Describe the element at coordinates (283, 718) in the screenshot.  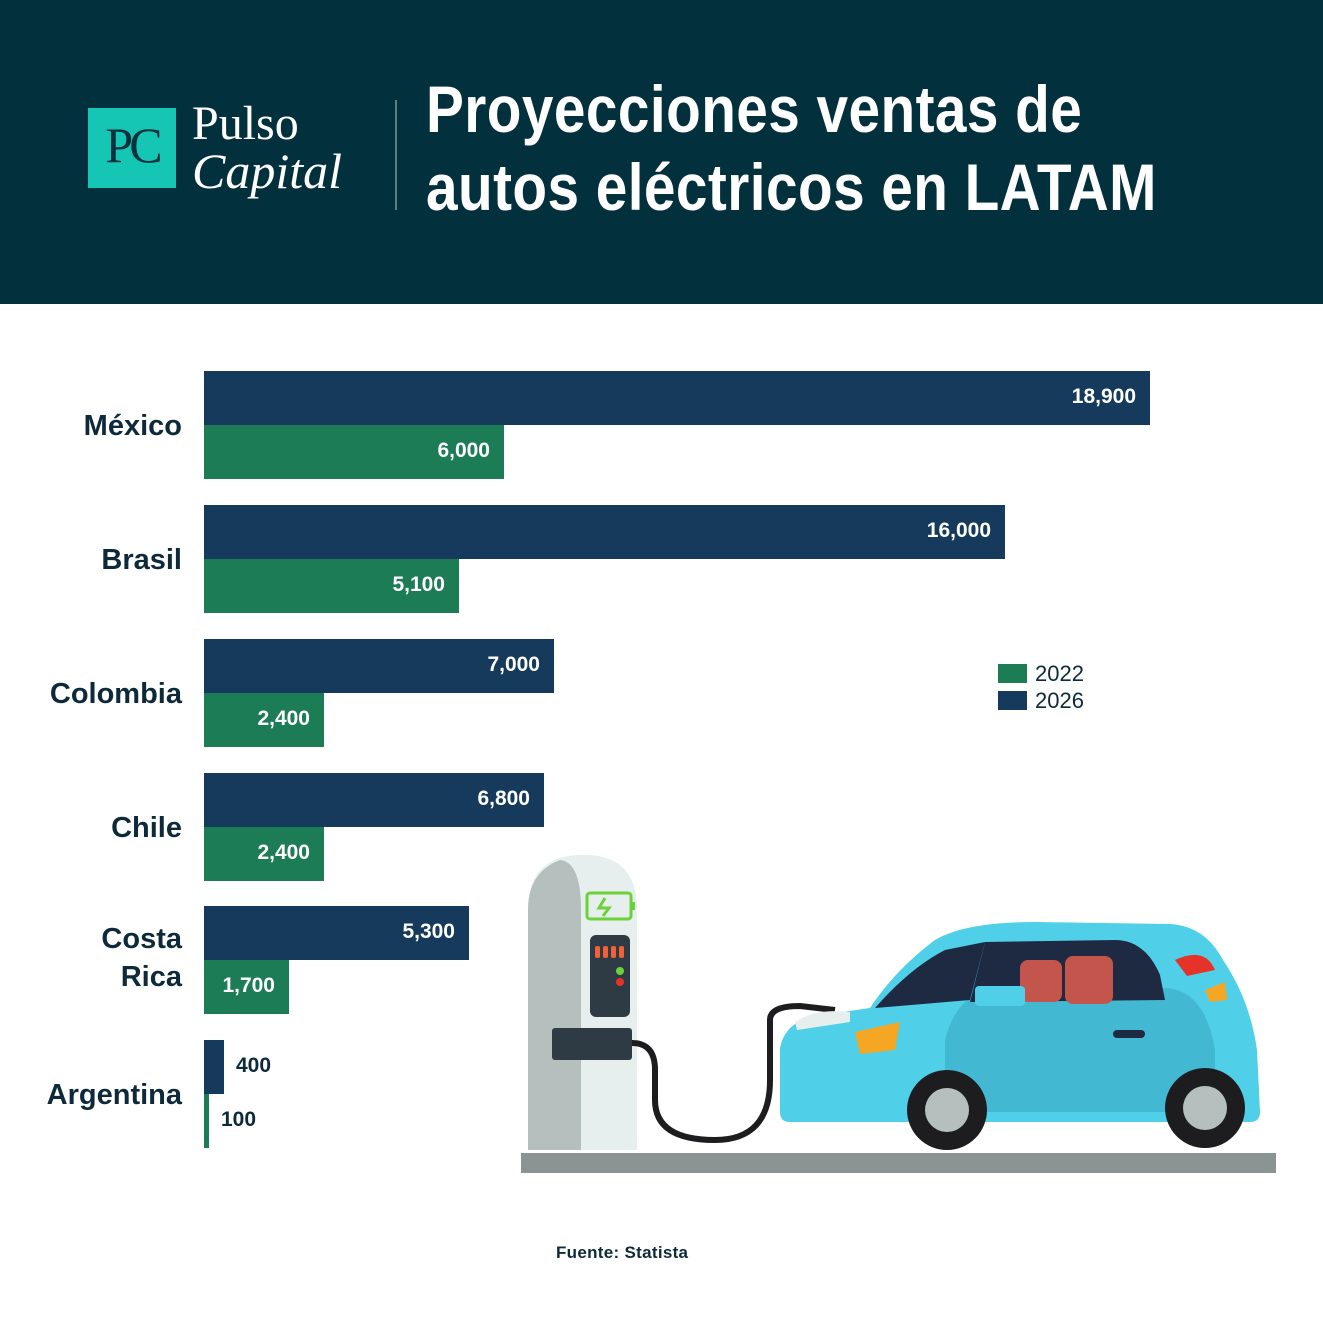
I see `value-label-colombia-2022: 2,400` at that location.